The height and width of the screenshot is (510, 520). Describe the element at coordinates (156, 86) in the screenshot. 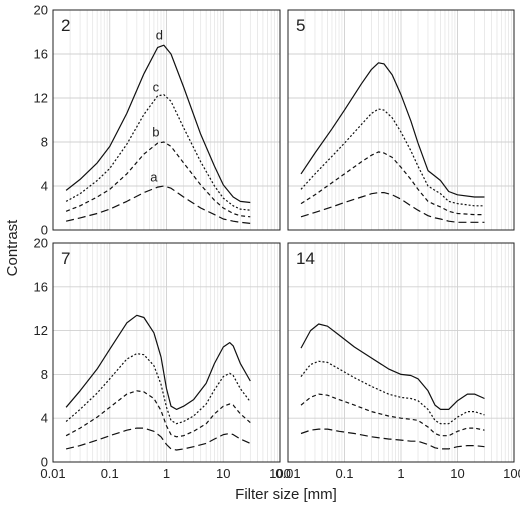

I see `curve-label-c: c` at that location.